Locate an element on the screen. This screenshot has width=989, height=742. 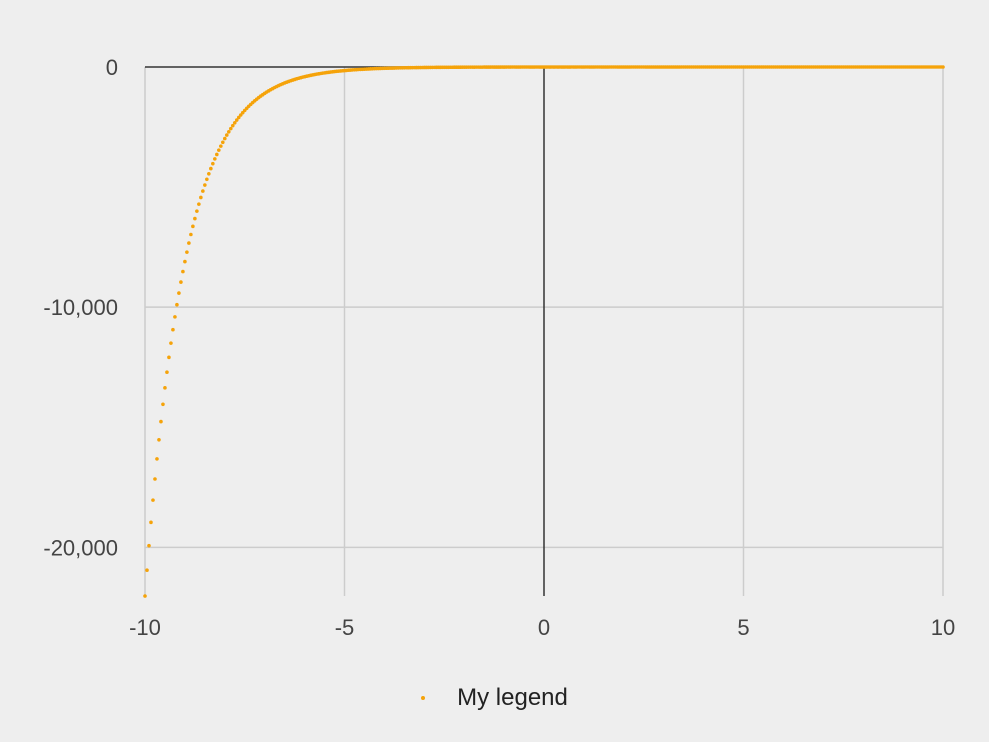
legend-label: My legend is located at coordinates (512, 697).